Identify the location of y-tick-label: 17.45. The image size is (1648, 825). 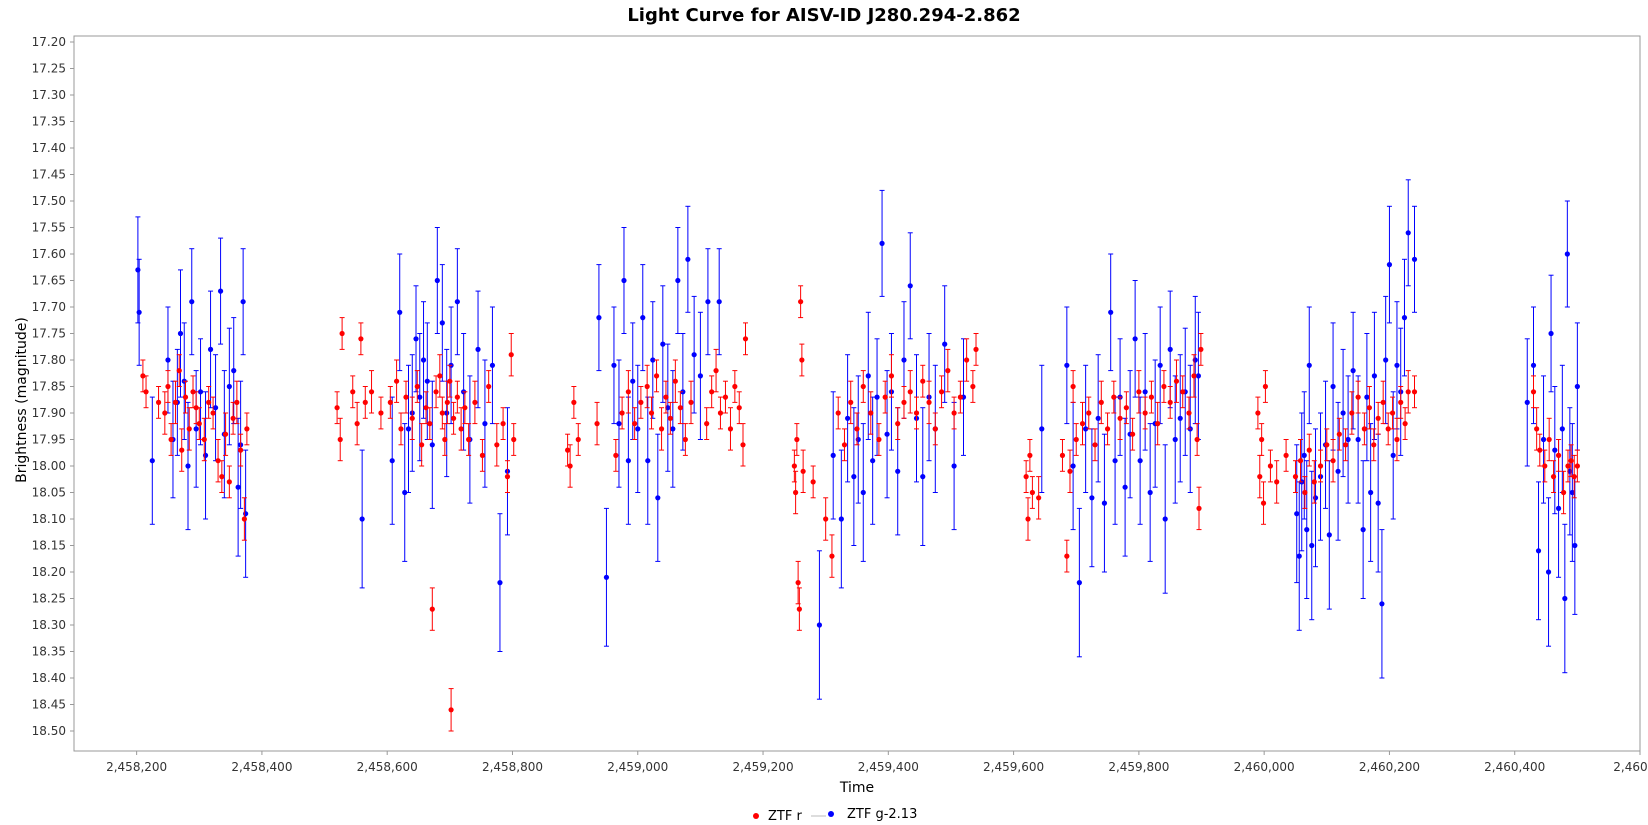
(49, 175).